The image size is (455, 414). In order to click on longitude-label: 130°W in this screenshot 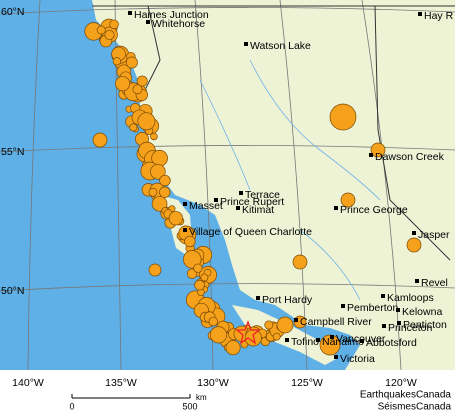, I will do `click(213, 383)`.